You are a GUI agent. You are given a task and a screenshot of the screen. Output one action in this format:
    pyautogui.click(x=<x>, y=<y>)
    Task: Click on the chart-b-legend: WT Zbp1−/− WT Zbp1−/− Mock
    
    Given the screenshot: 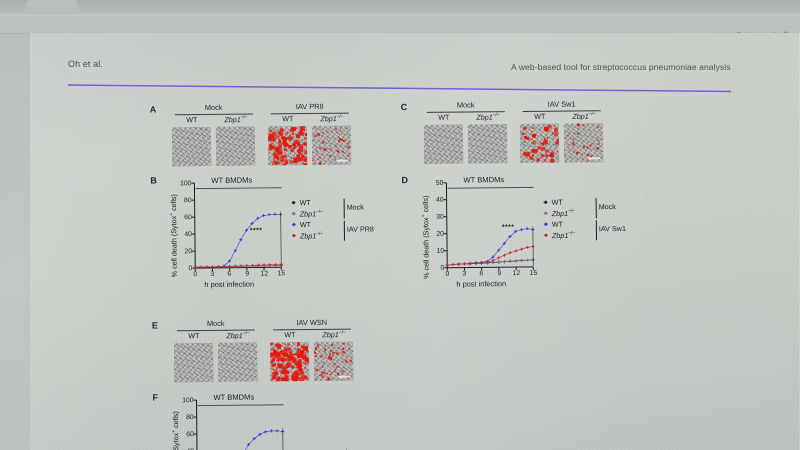 What is the action you would take?
    pyautogui.click(x=340, y=222)
    